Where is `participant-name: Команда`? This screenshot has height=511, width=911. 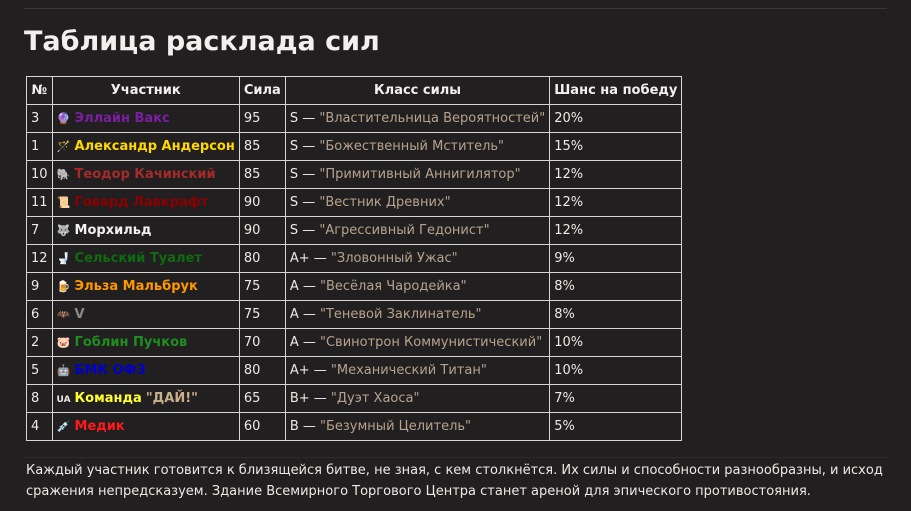
participant-name: Команда is located at coordinates (108, 398).